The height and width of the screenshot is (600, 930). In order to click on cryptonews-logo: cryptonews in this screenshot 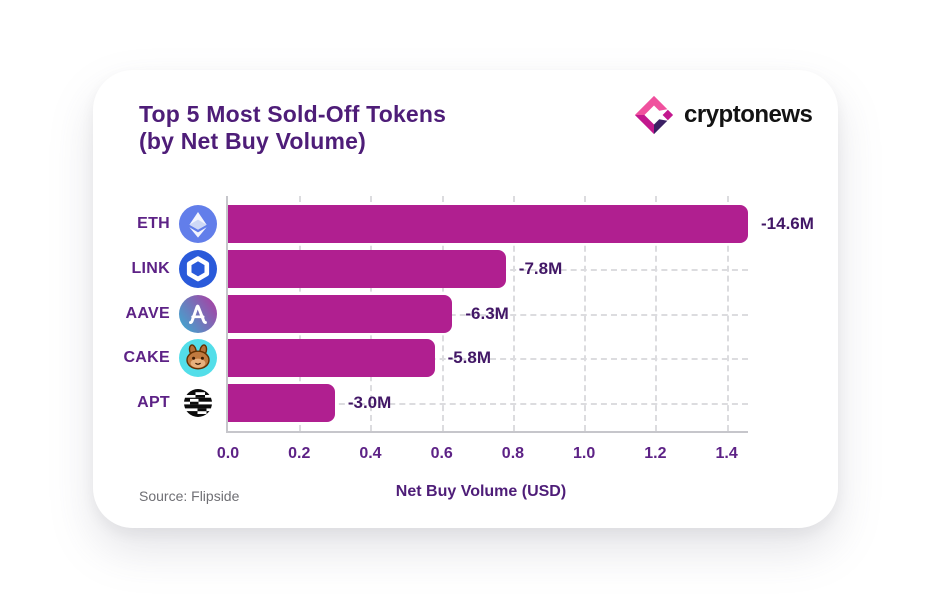, I will do `click(723, 115)`.